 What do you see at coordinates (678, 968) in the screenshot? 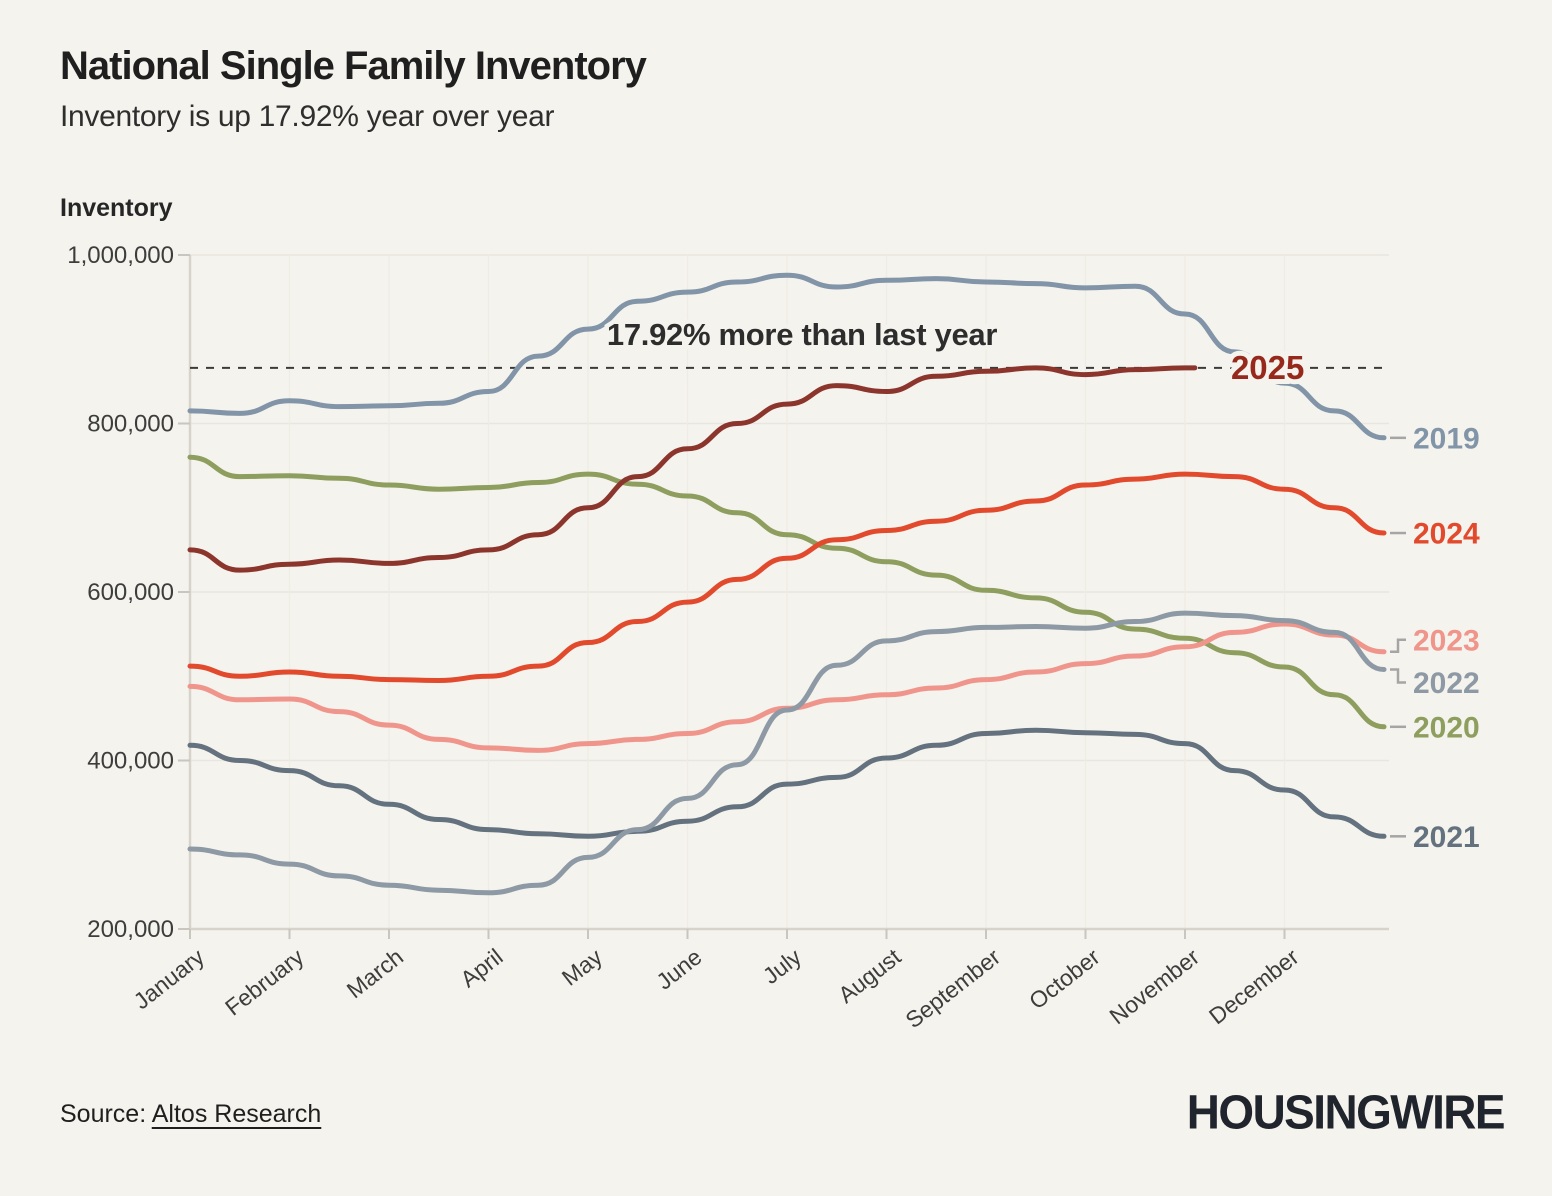
I see `x-tick-label: June` at bounding box center [678, 968].